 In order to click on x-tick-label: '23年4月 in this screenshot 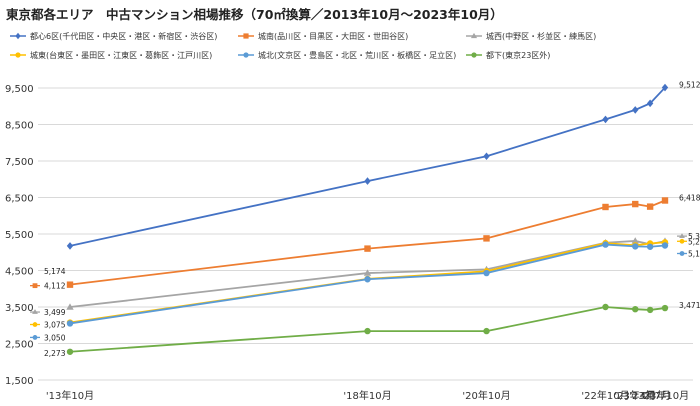, I will do `click(635, 395)`.